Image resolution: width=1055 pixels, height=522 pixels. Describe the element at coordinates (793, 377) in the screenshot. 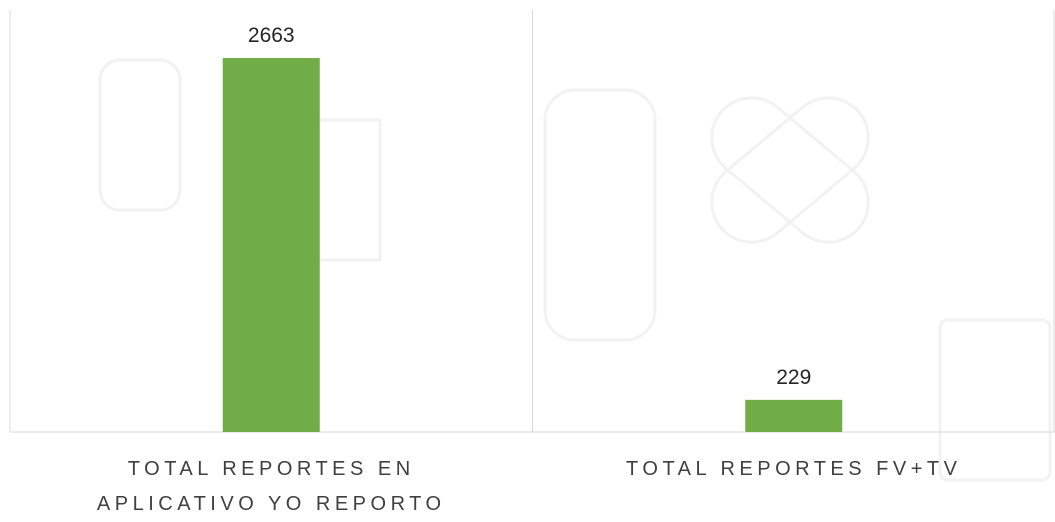

I see `data-label: 229` at that location.